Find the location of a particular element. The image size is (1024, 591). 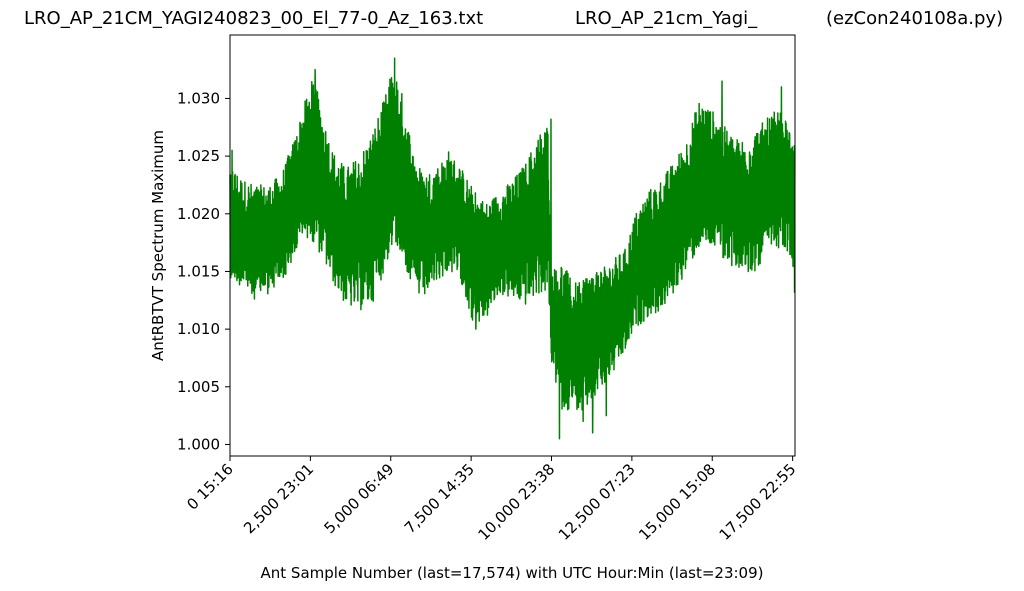

x-tick-label: 15,000 15:08 is located at coordinates (677, 502).